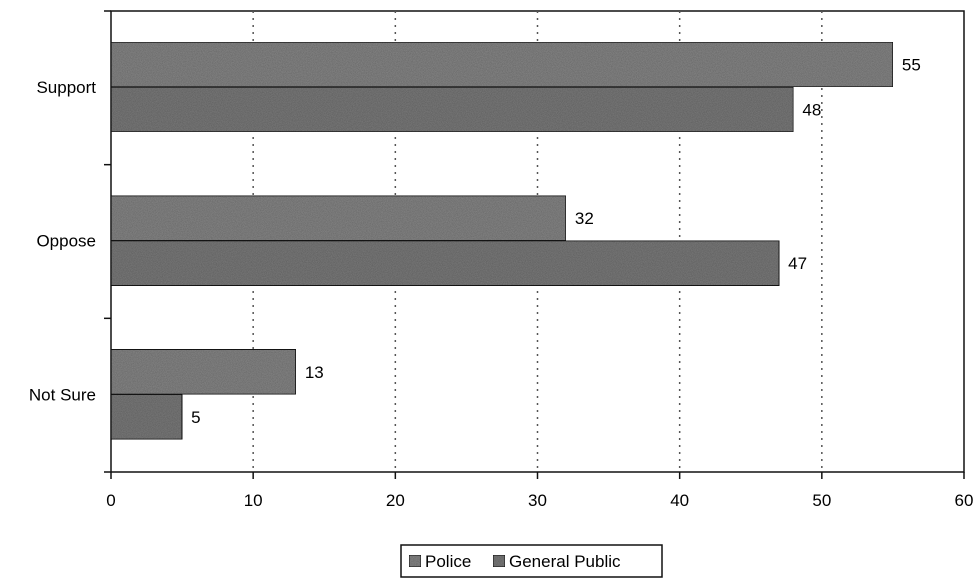 Image resolution: width=979 pixels, height=579 pixels. Describe the element at coordinates (415, 561) in the screenshot. I see `legend-swatch-police` at that location.